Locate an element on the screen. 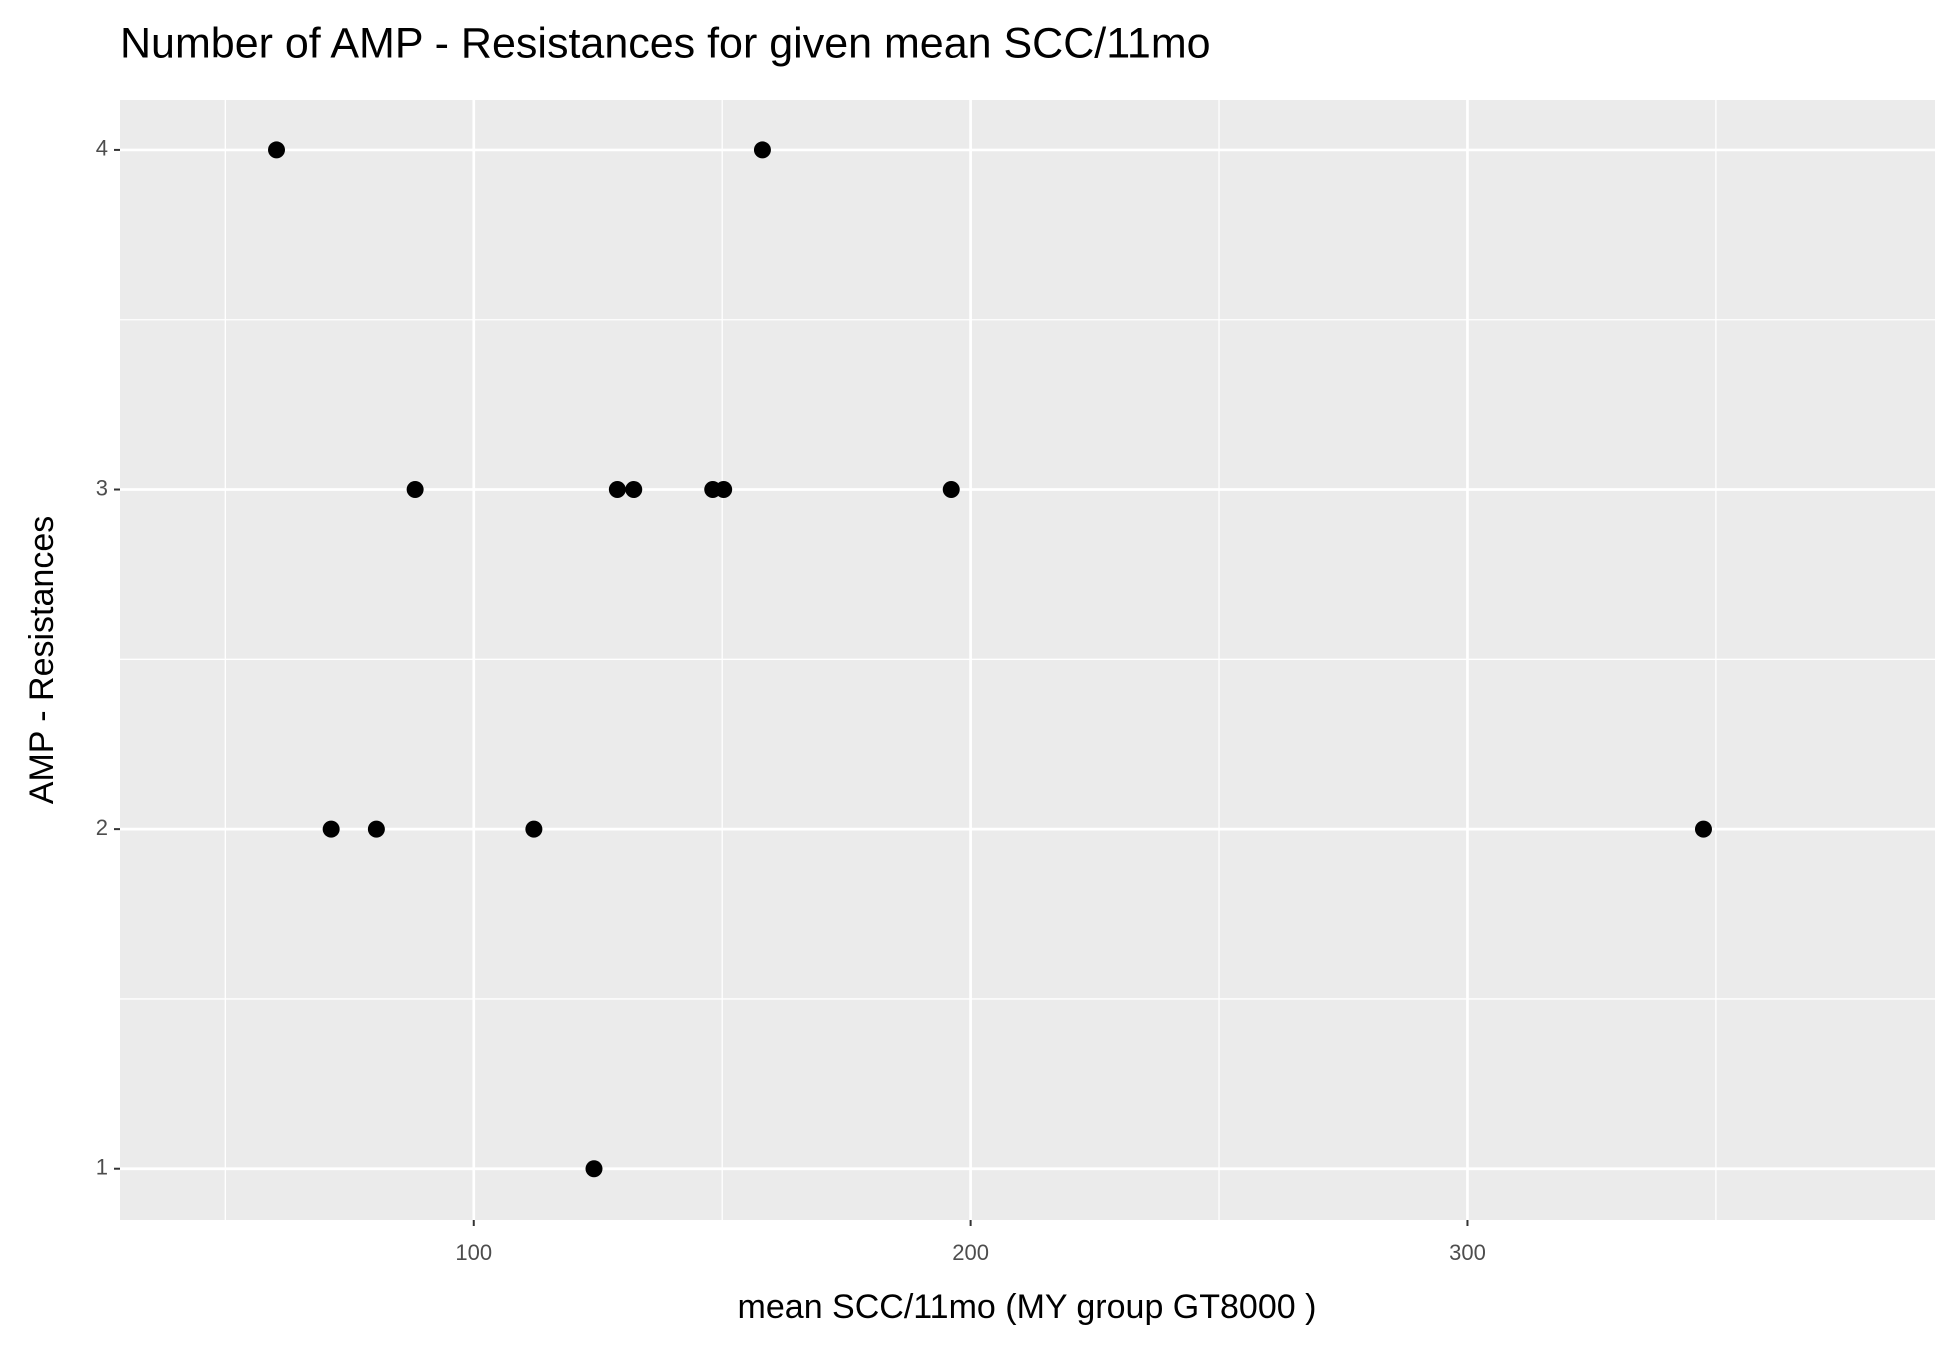 The height and width of the screenshot is (1349, 1950). y-tick-label: 1 is located at coordinates (102, 1167).